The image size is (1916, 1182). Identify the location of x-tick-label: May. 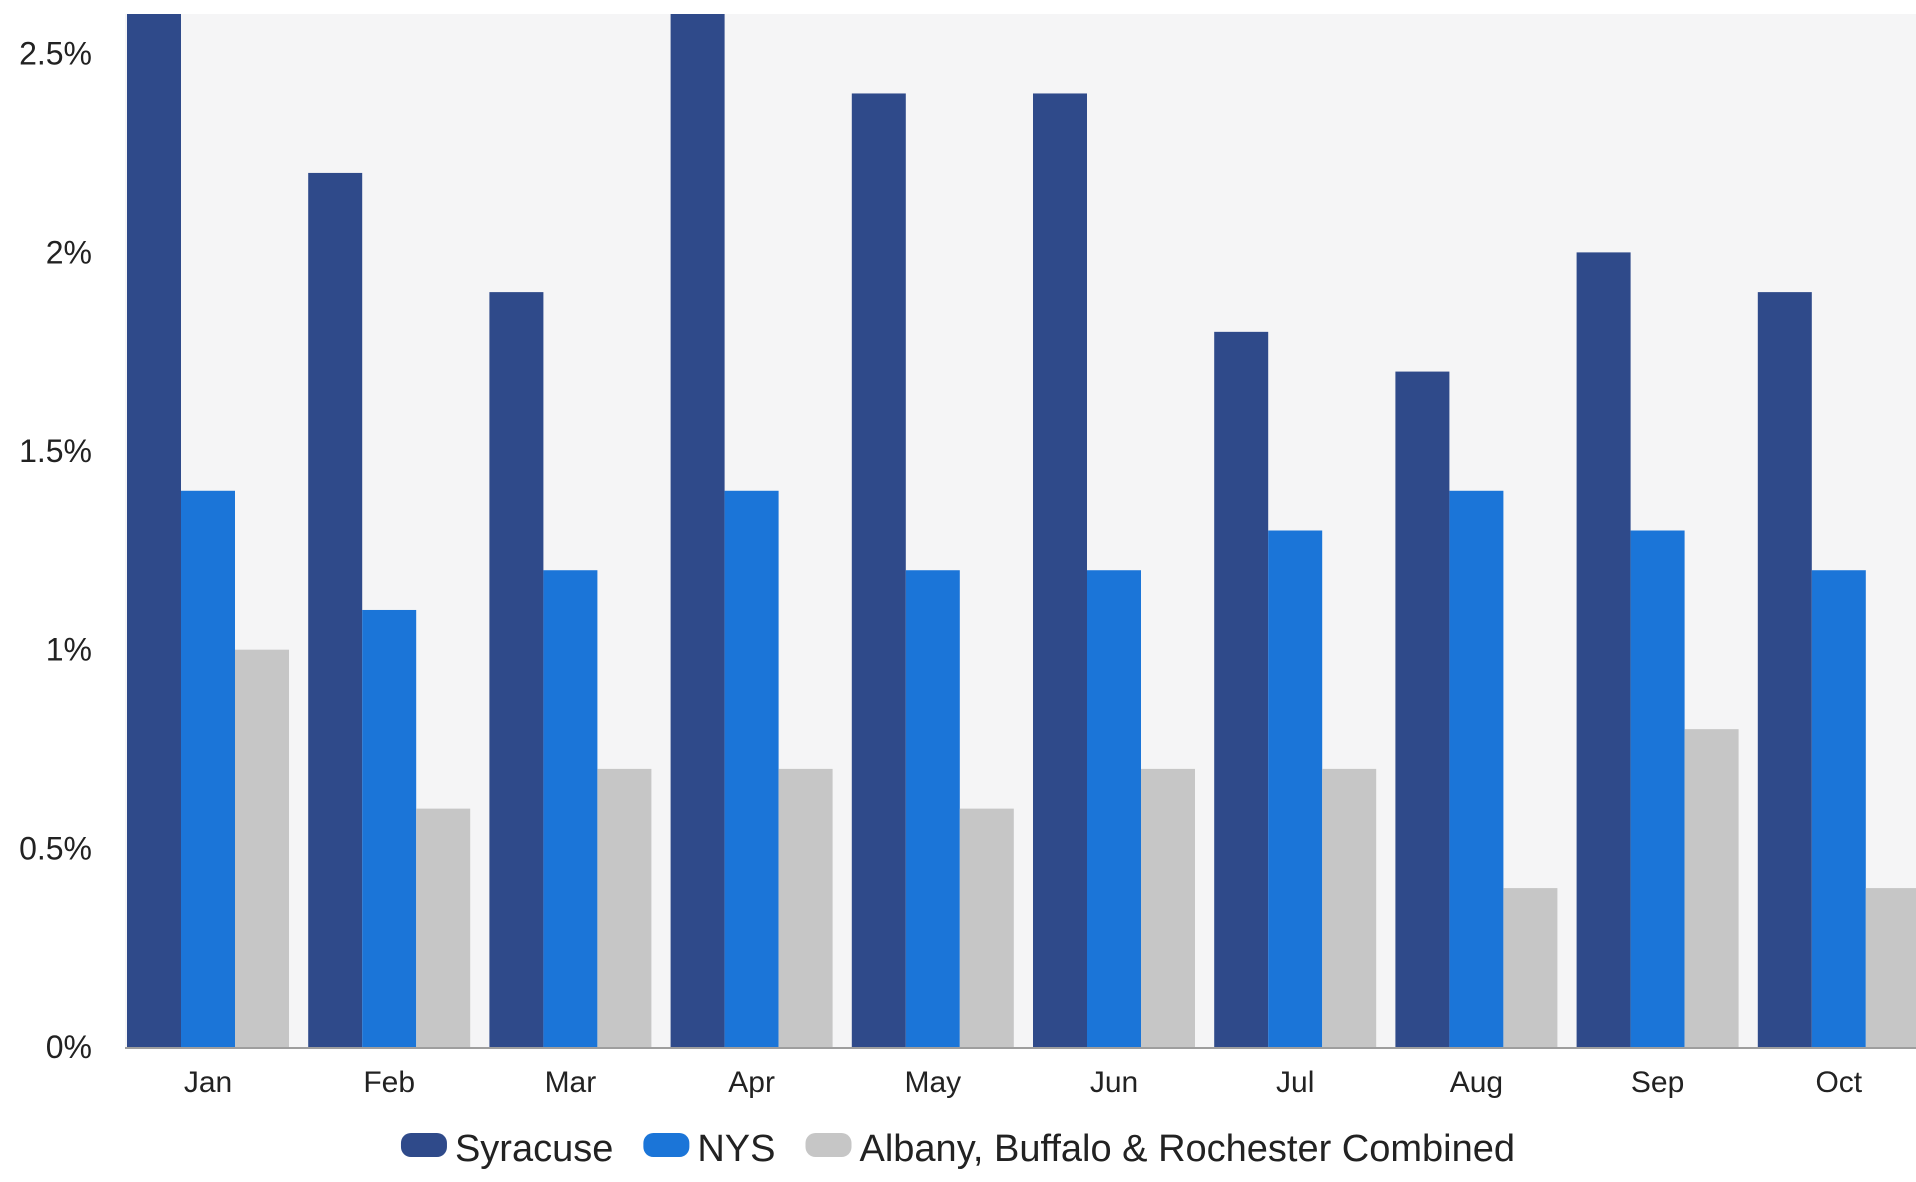
(932, 1082).